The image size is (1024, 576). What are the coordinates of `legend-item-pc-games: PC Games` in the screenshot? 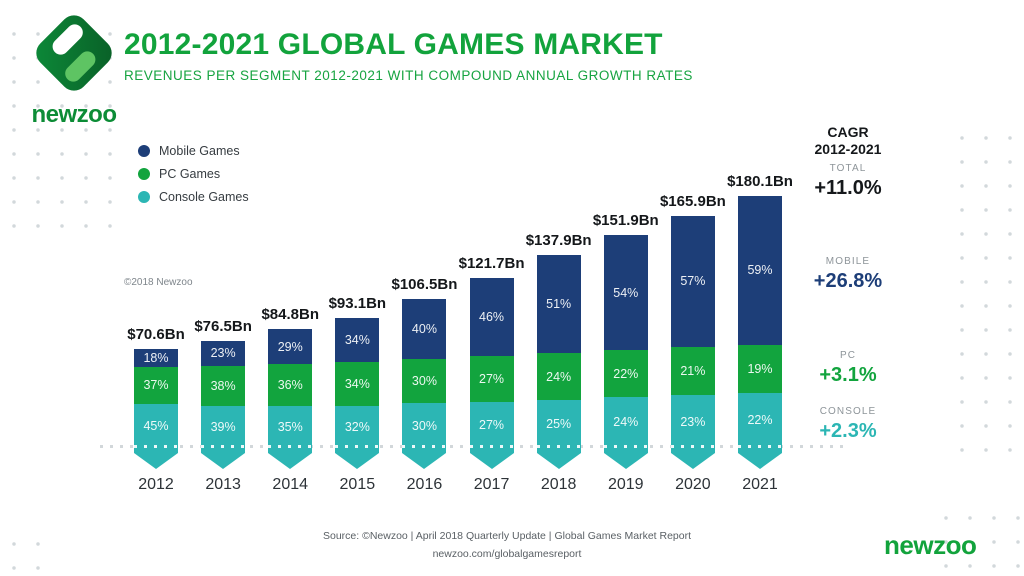 It's located at (193, 173).